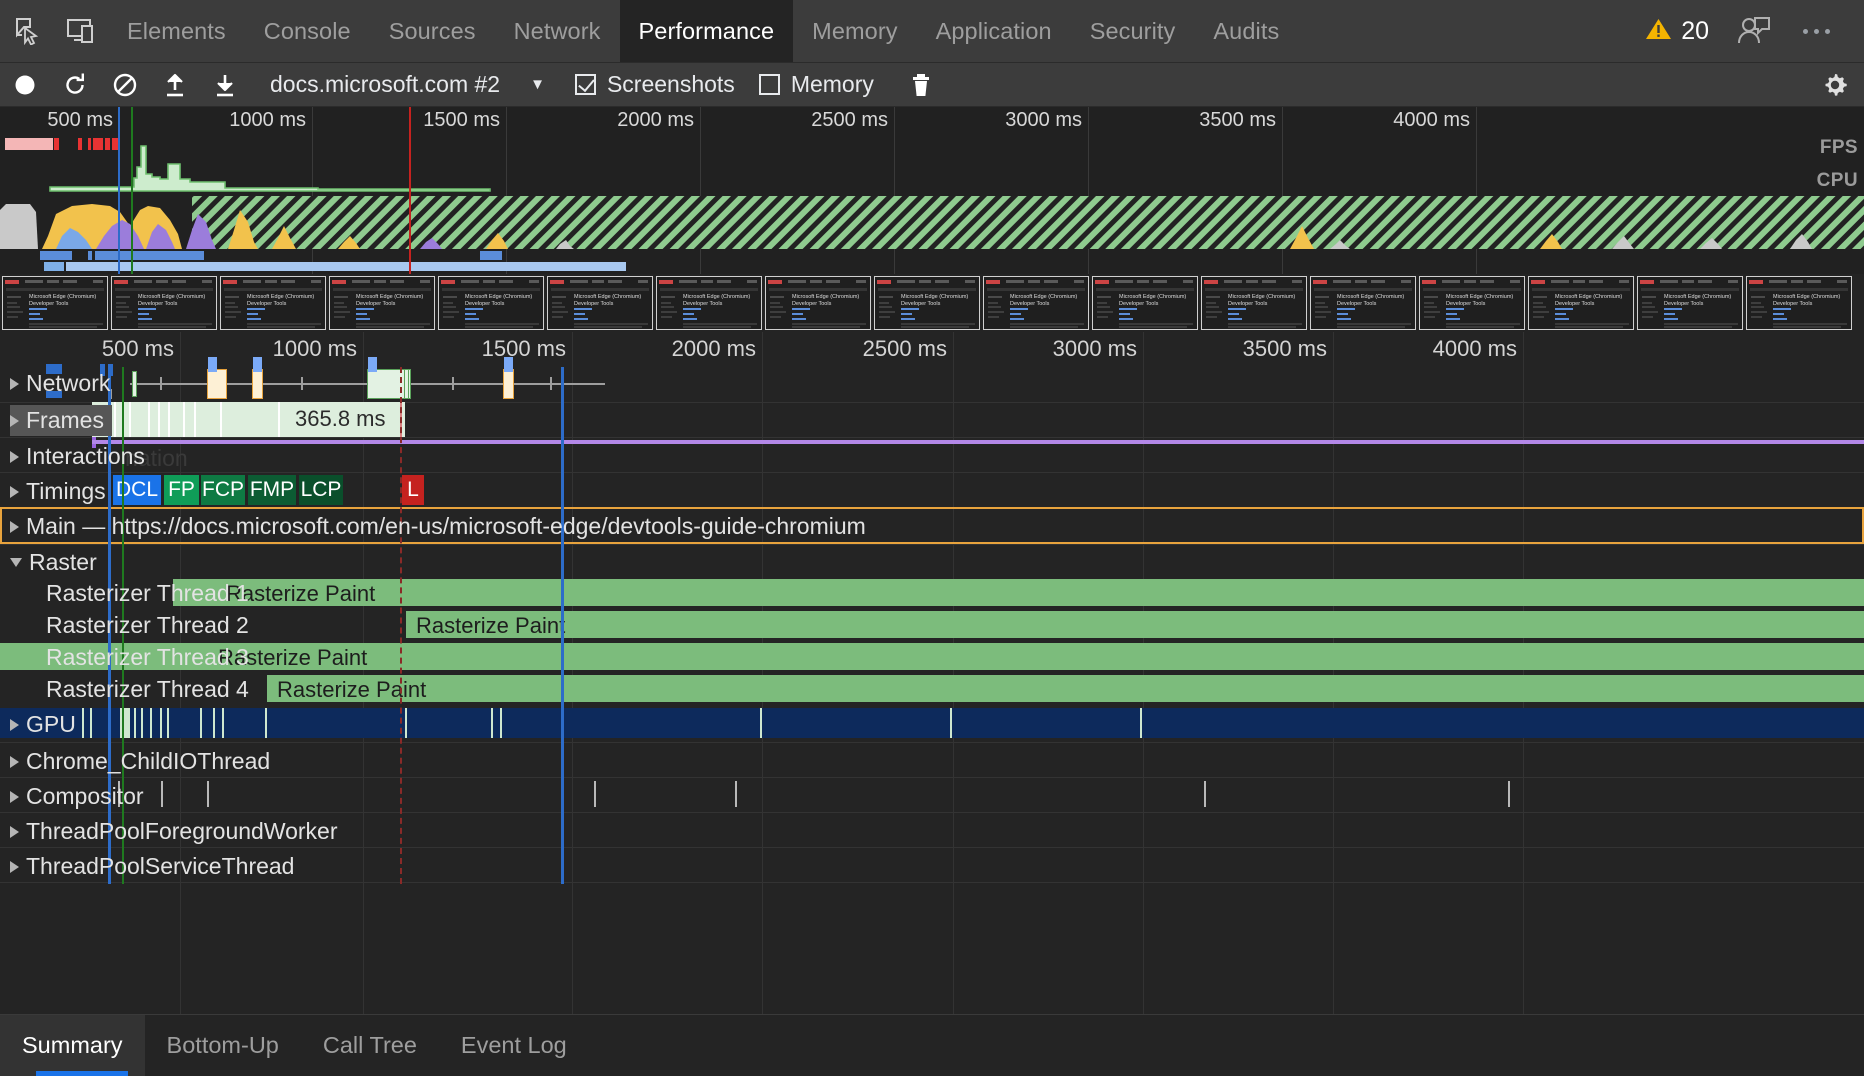 Image resolution: width=1864 pixels, height=1076 pixels. I want to click on track-raster-label: Raster, so click(53, 562).